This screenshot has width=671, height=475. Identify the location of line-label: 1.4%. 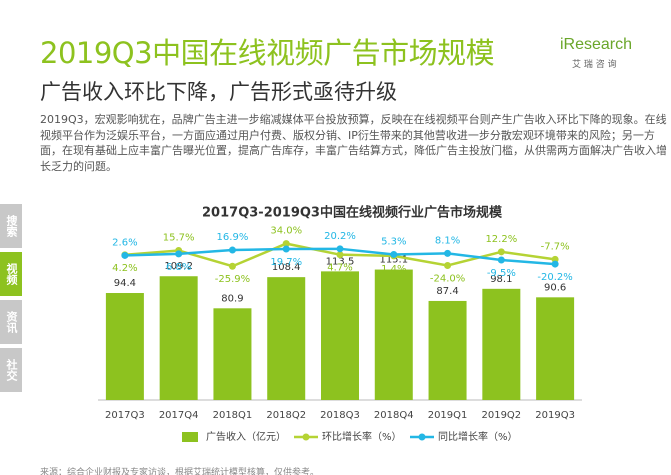
(393, 269).